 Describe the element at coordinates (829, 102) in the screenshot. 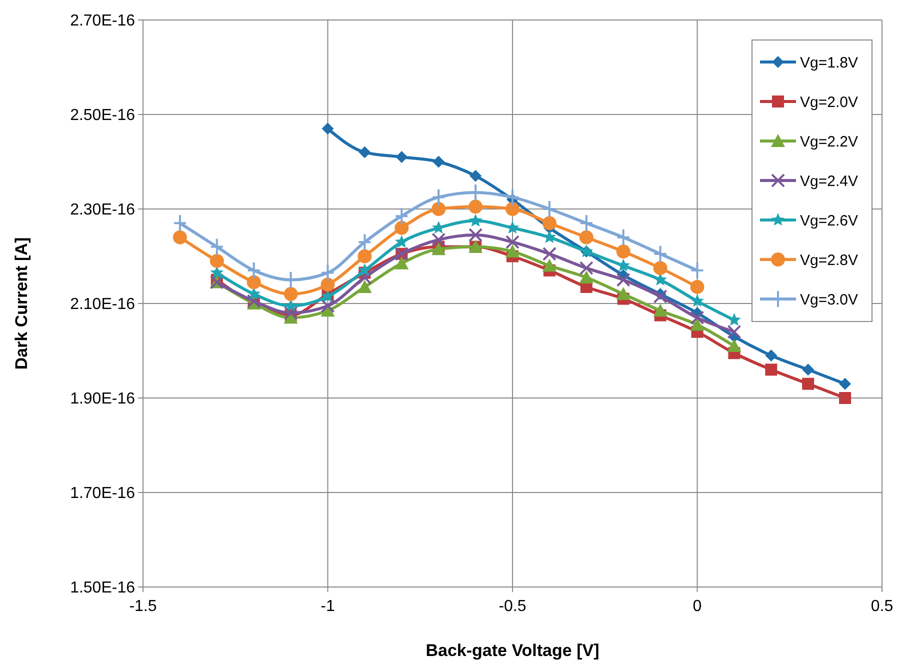

I see `legend-label: Vg=2.0V` at that location.